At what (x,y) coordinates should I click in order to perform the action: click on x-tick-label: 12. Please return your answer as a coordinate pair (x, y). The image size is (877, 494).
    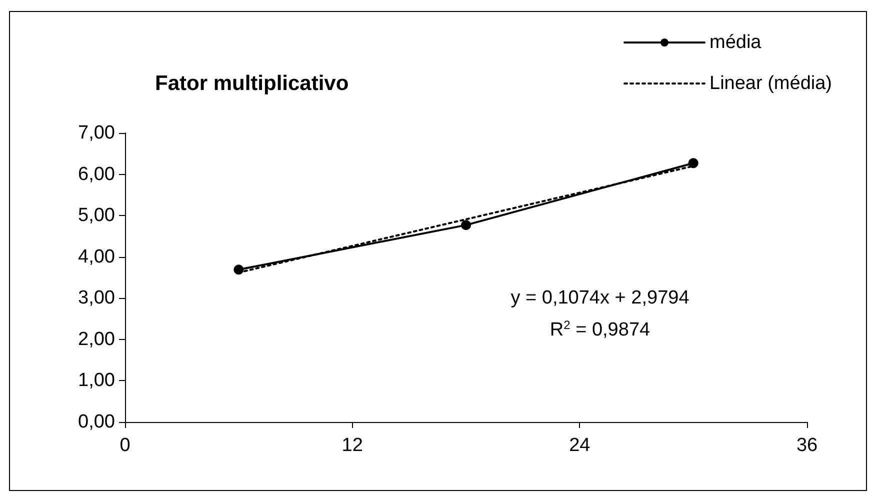
    Looking at the image, I should click on (352, 445).